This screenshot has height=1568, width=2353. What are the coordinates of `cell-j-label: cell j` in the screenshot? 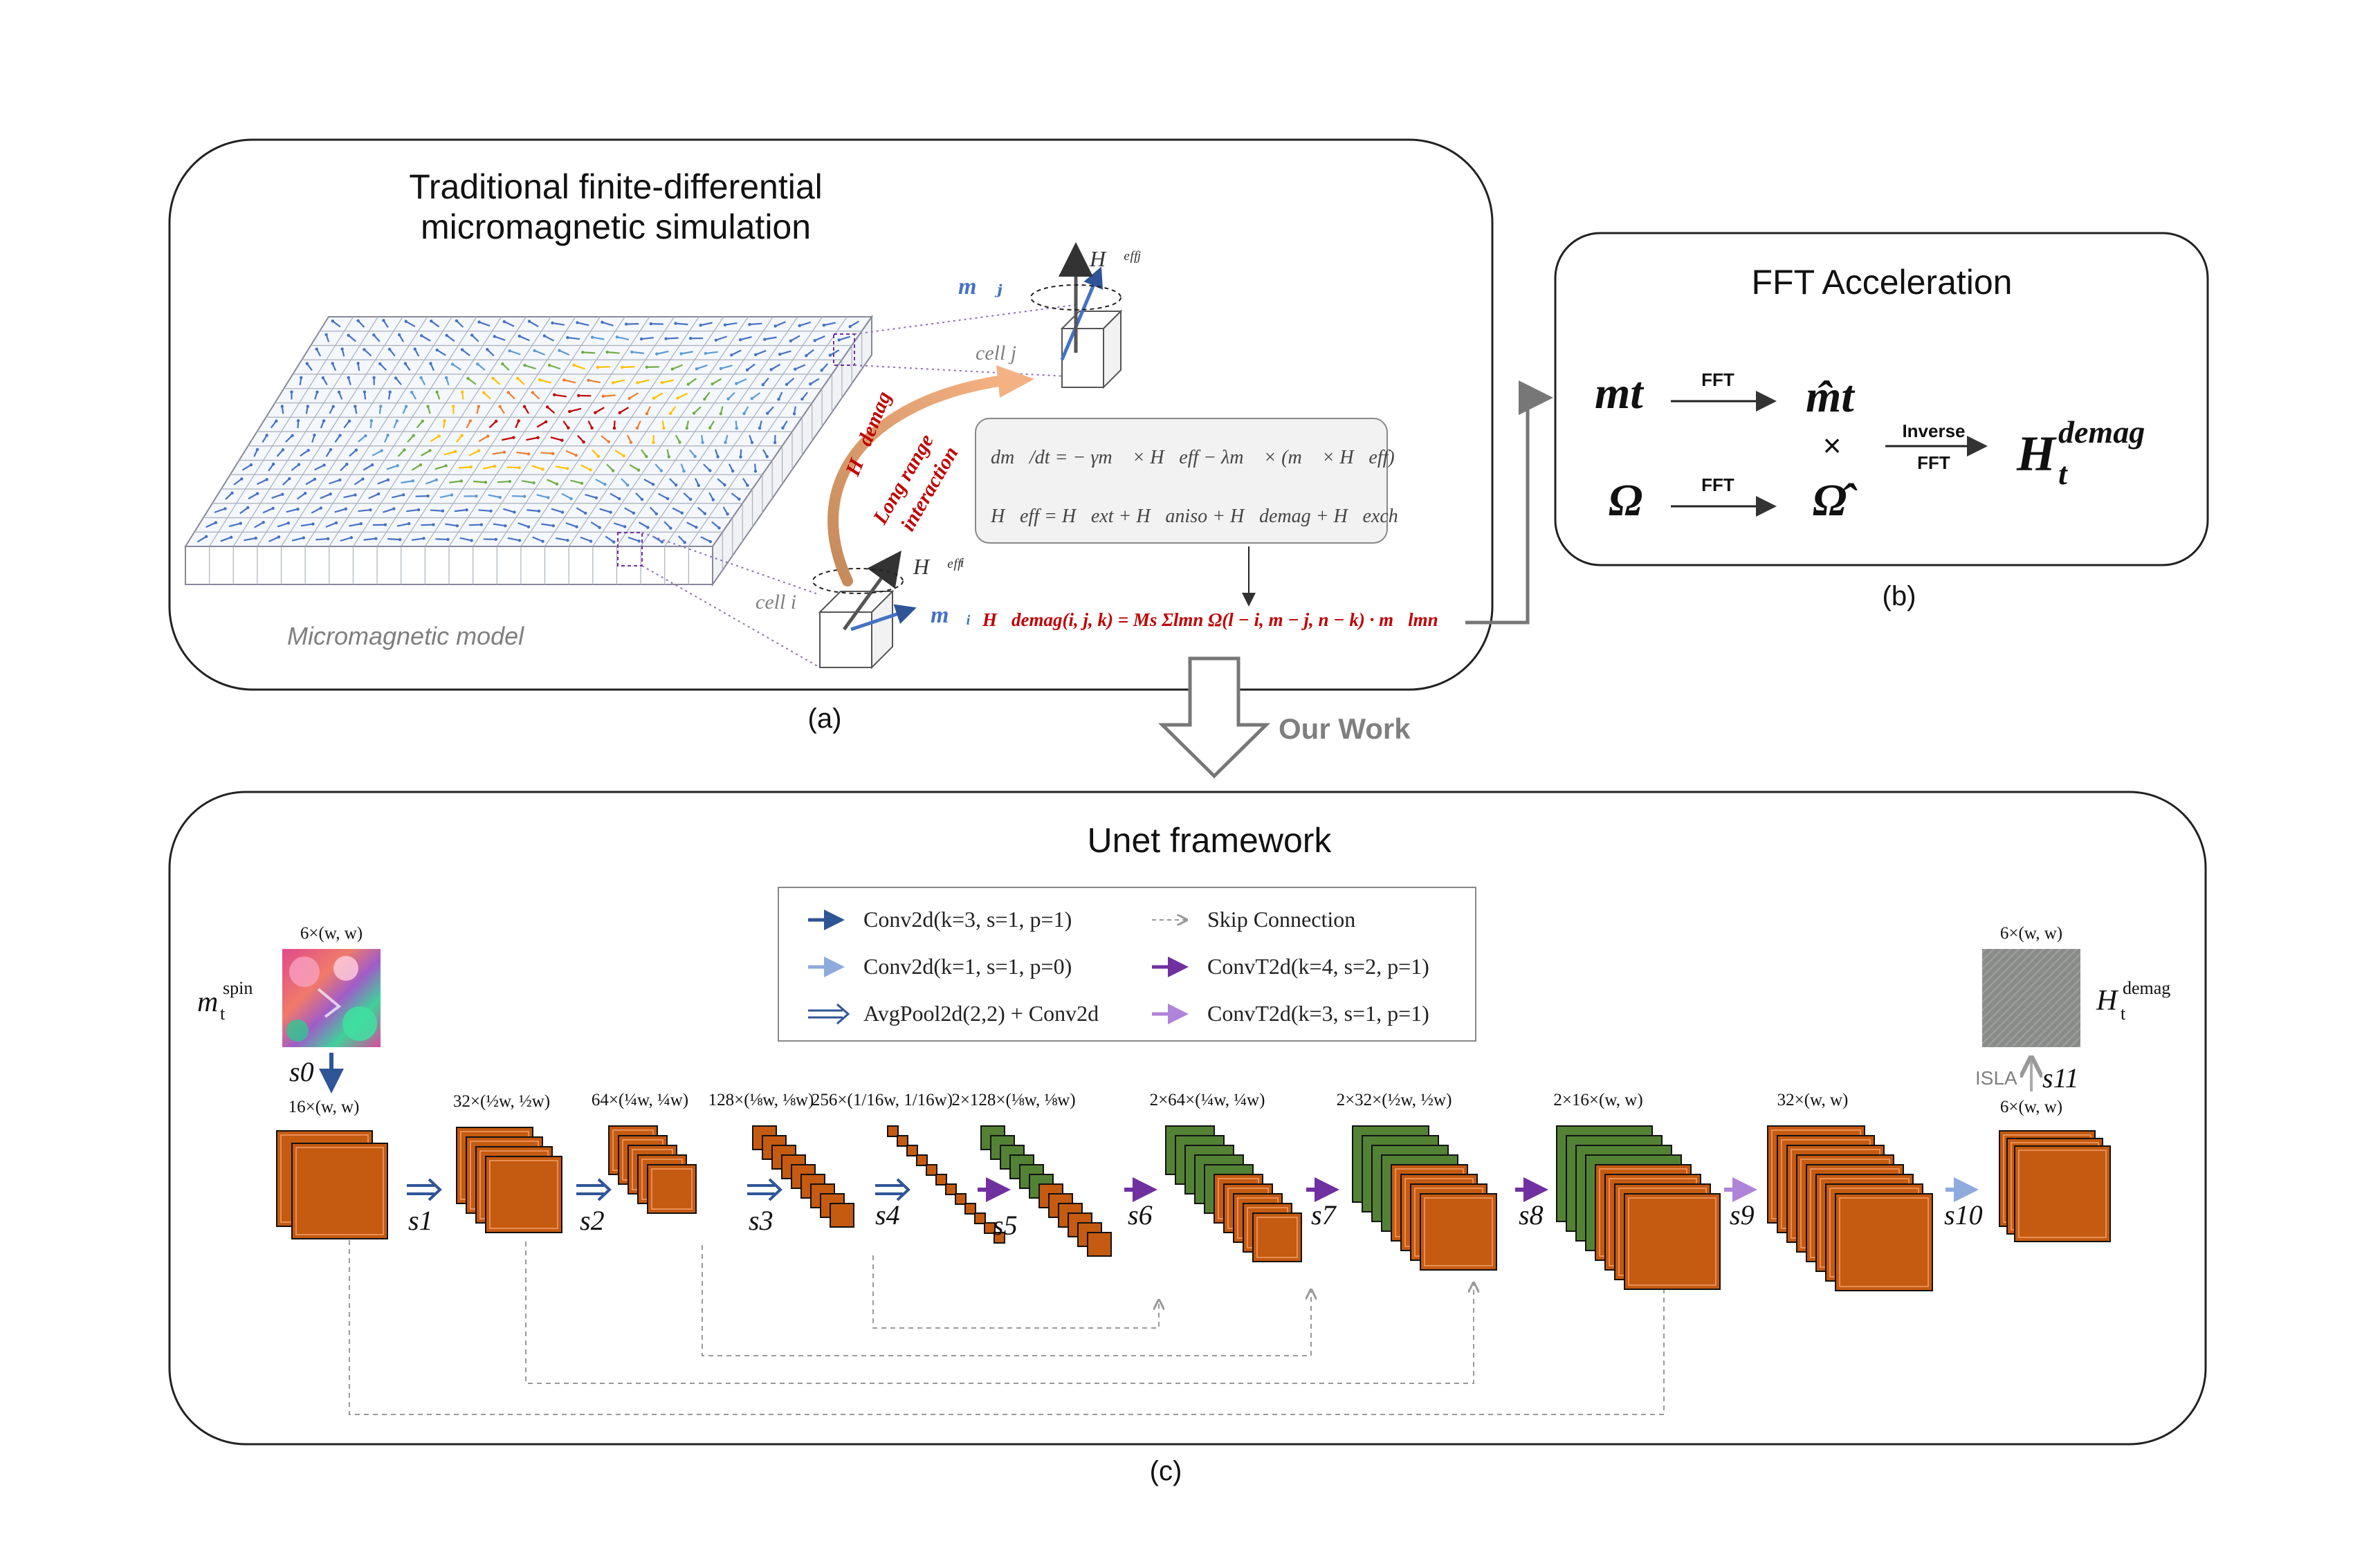 It's located at (996, 353).